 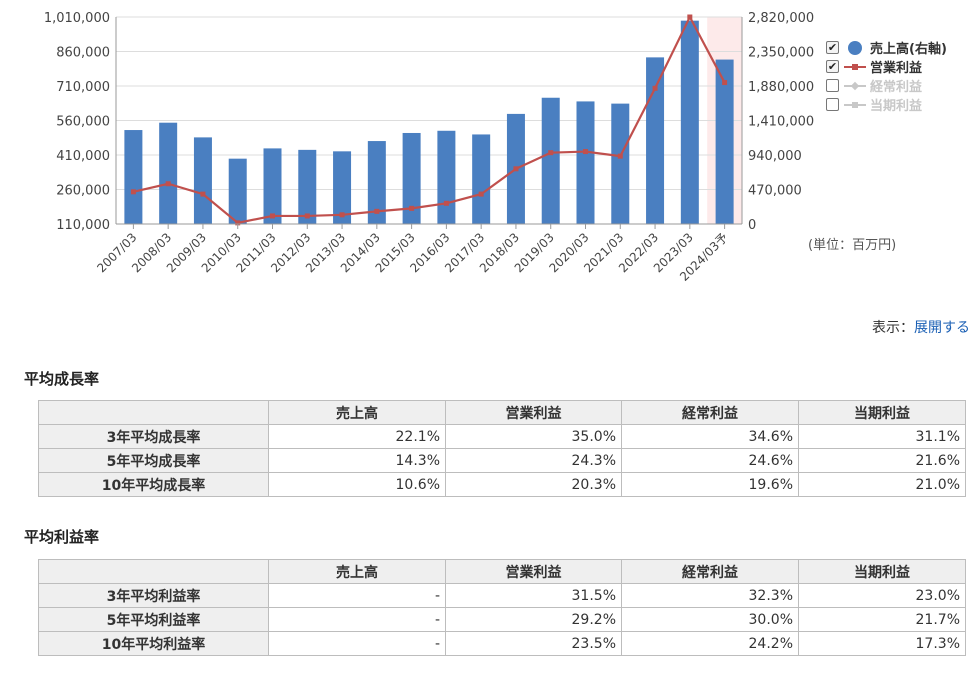 What do you see at coordinates (832, 104) in the screenshot?
I see `legend-checkbox-net` at bounding box center [832, 104].